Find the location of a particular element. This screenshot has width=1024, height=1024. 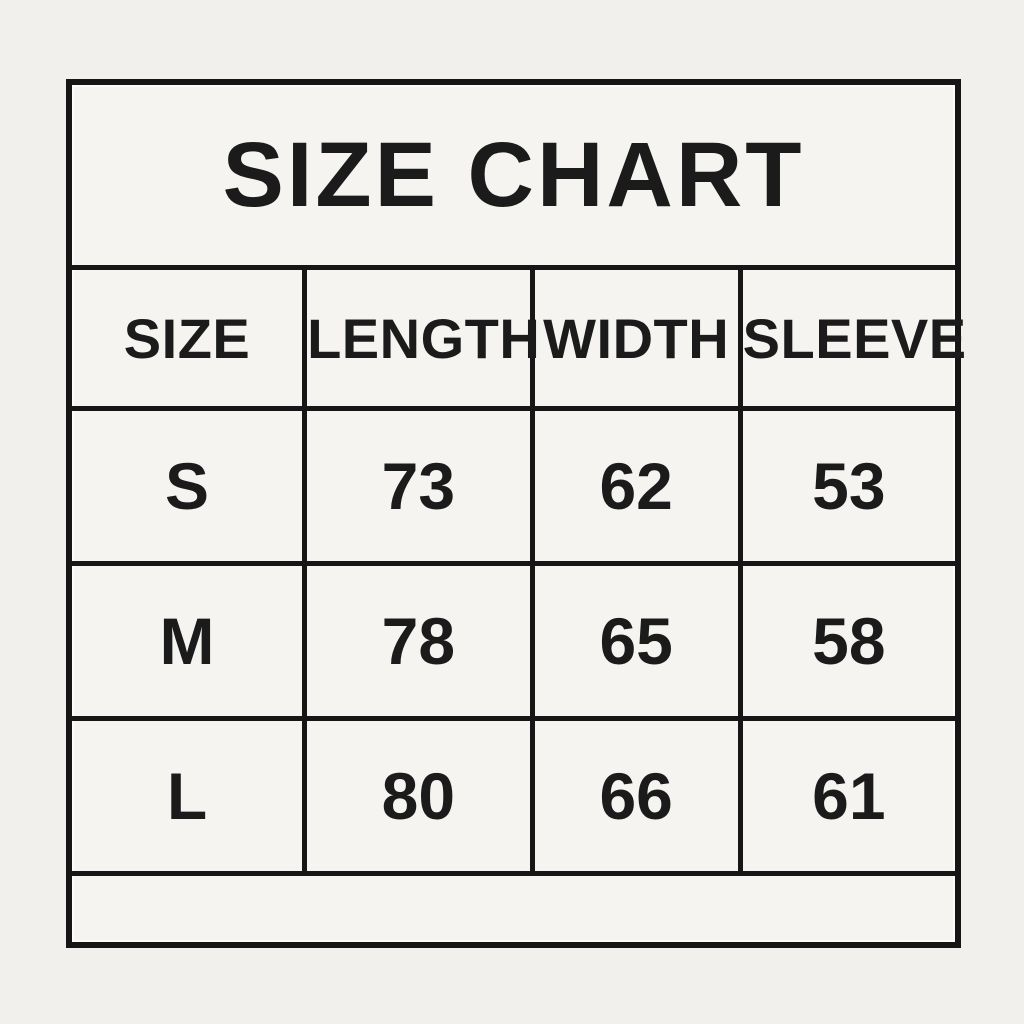

cell-sleeve-m: 58 is located at coordinates (849, 641).